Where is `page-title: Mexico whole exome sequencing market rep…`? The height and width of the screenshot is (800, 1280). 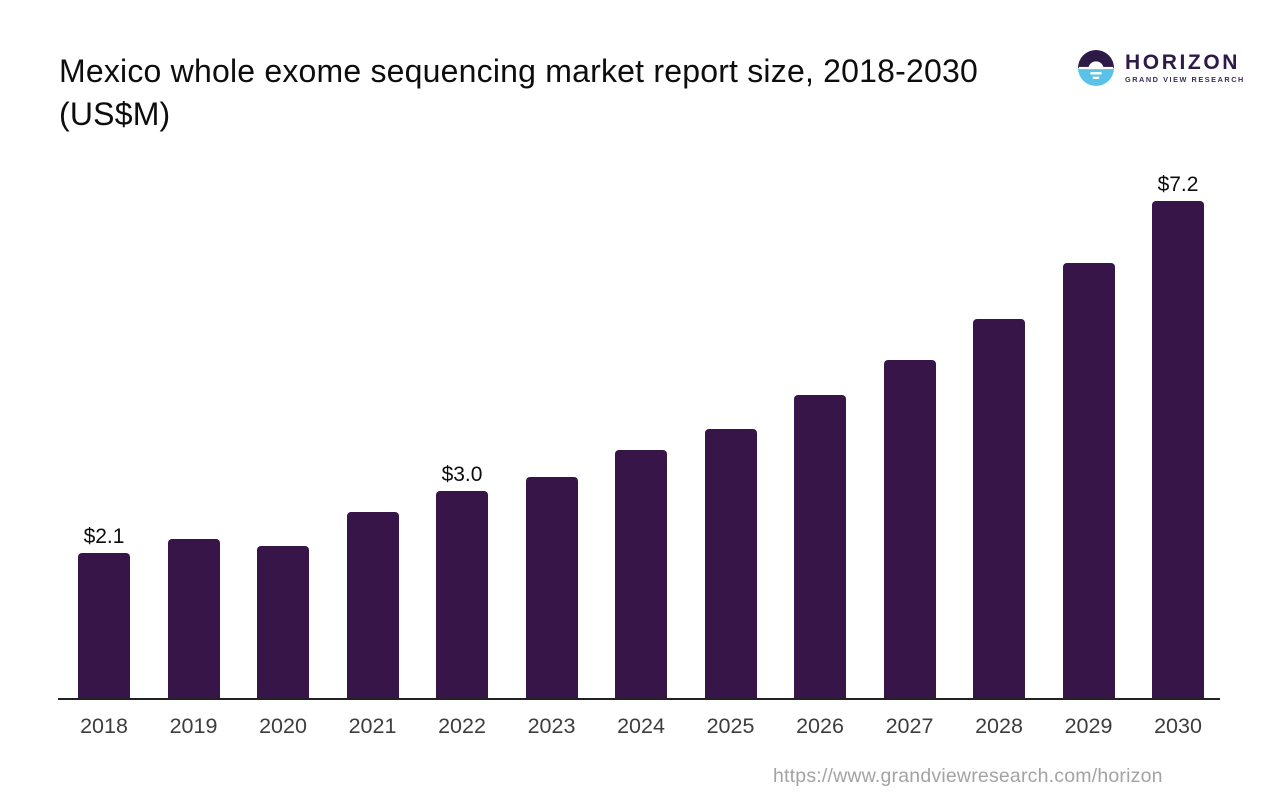
page-title: Mexico whole exome sequencing market rep… is located at coordinates (518, 92).